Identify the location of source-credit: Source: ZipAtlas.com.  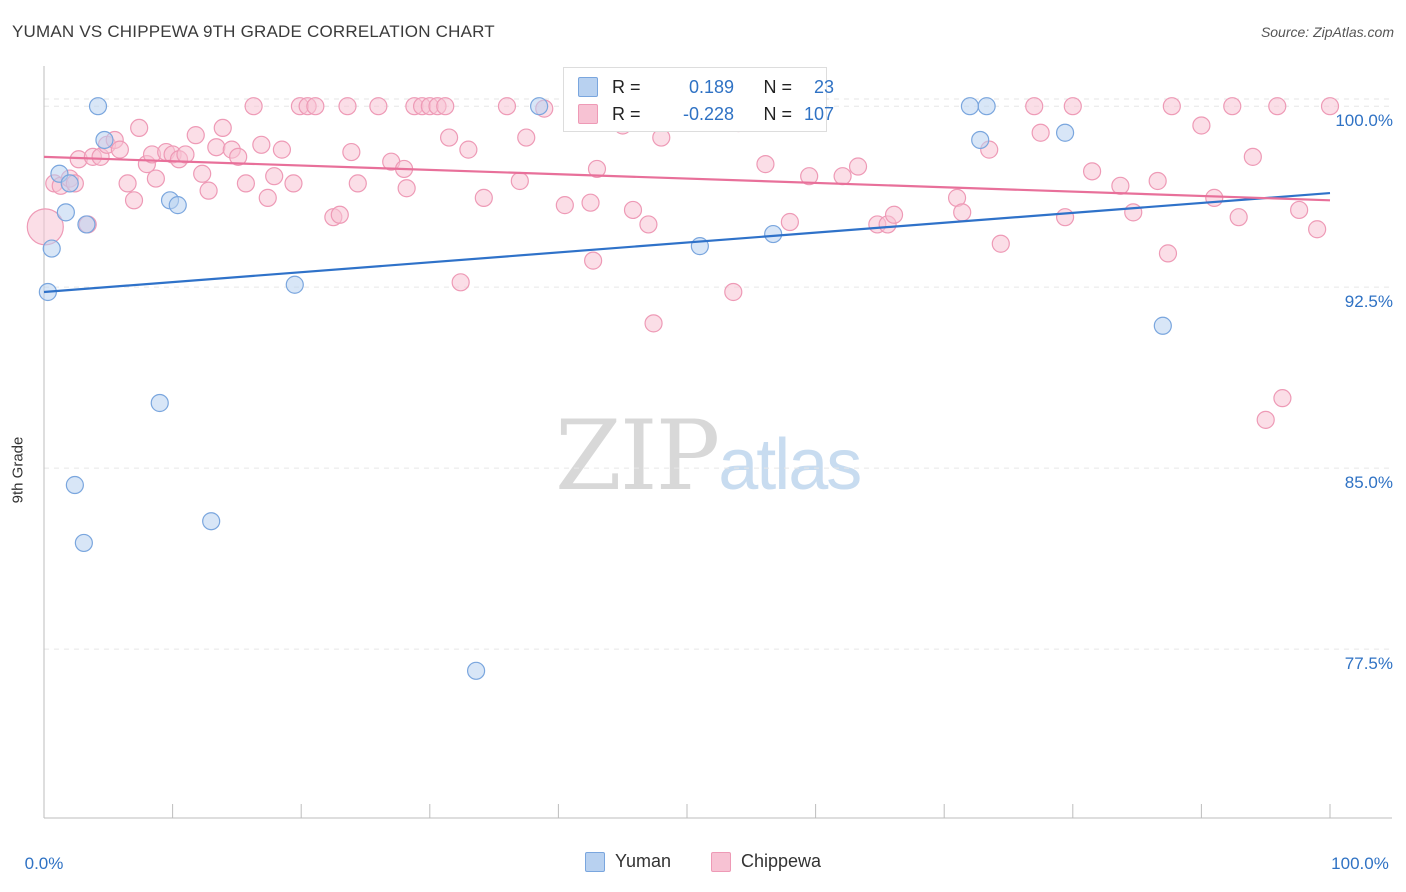
(1327, 32).